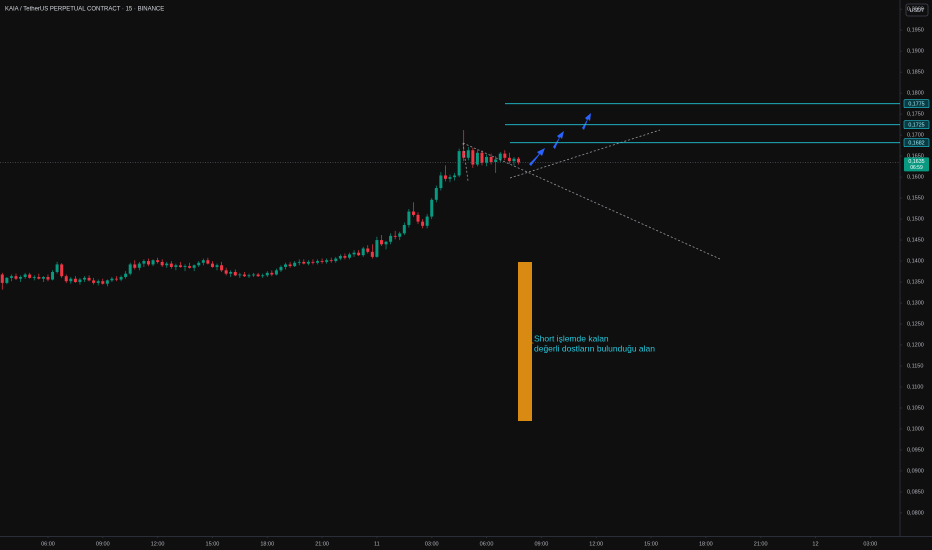 This screenshot has width=932, height=550. I want to click on y-tick-label: 0,1350, so click(915, 283).